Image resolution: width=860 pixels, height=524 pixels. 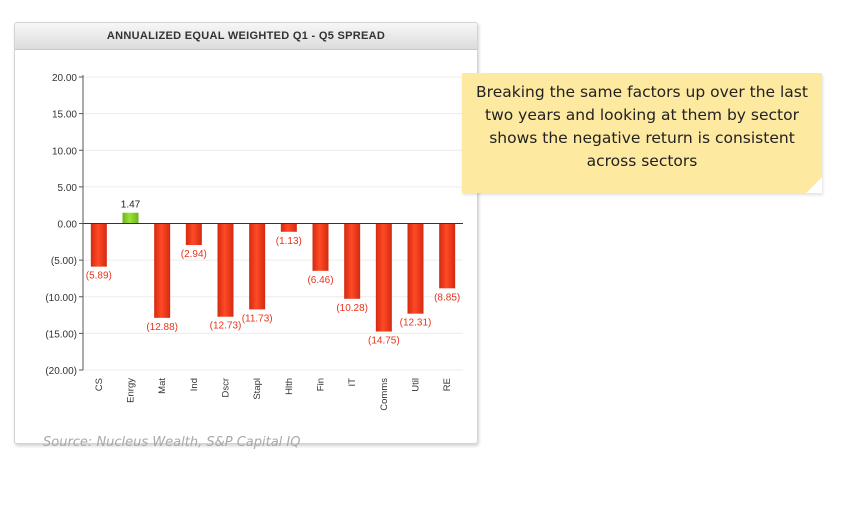 I want to click on bar-value-label: (6.46), so click(x=320, y=280).